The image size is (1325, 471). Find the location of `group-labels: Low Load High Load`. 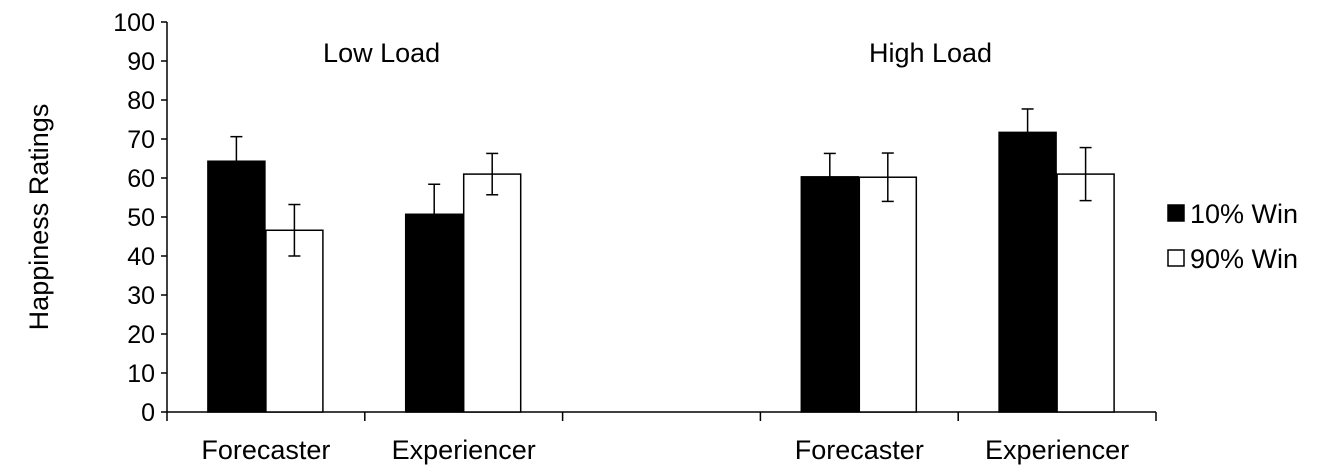

group-labels: Low Load High Load is located at coordinates (657, 53).